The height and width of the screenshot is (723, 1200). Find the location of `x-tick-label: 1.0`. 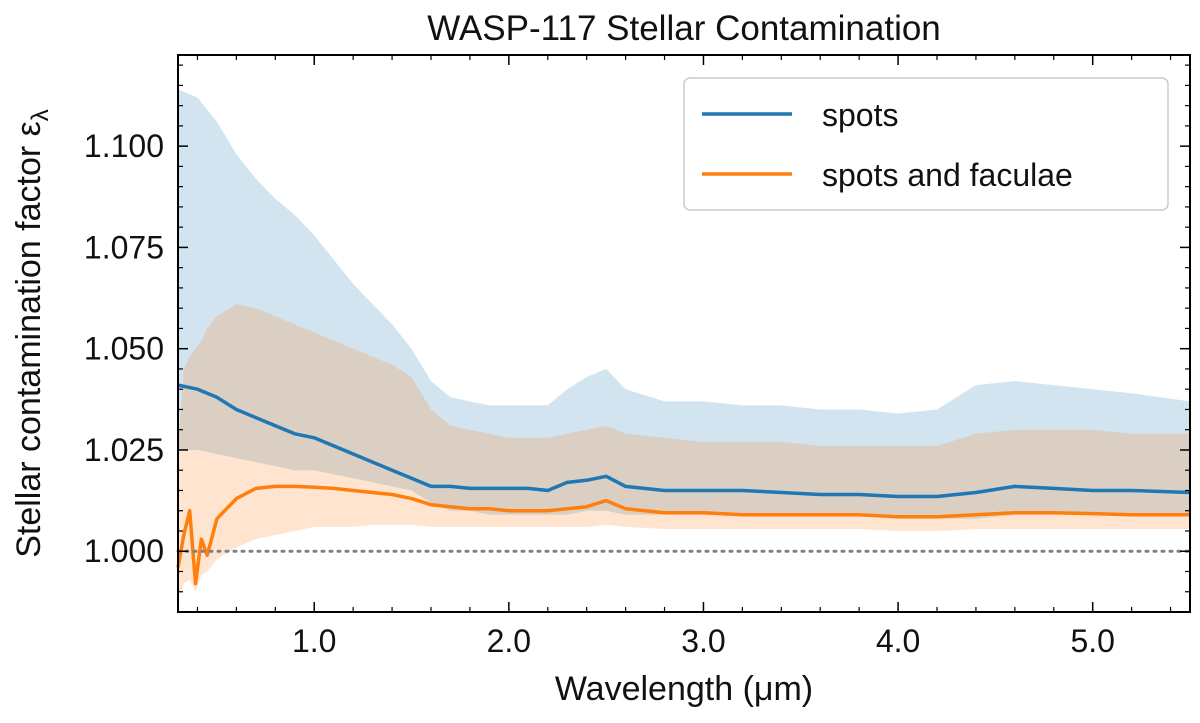

x-tick-label: 1.0 is located at coordinates (314, 641).